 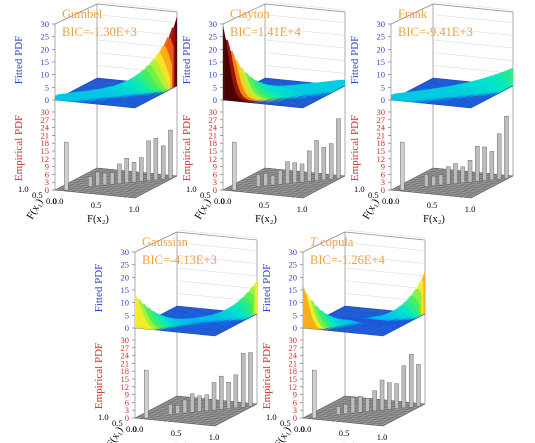 I want to click on fitted-tick-label: 10, so click(x=381, y=75).